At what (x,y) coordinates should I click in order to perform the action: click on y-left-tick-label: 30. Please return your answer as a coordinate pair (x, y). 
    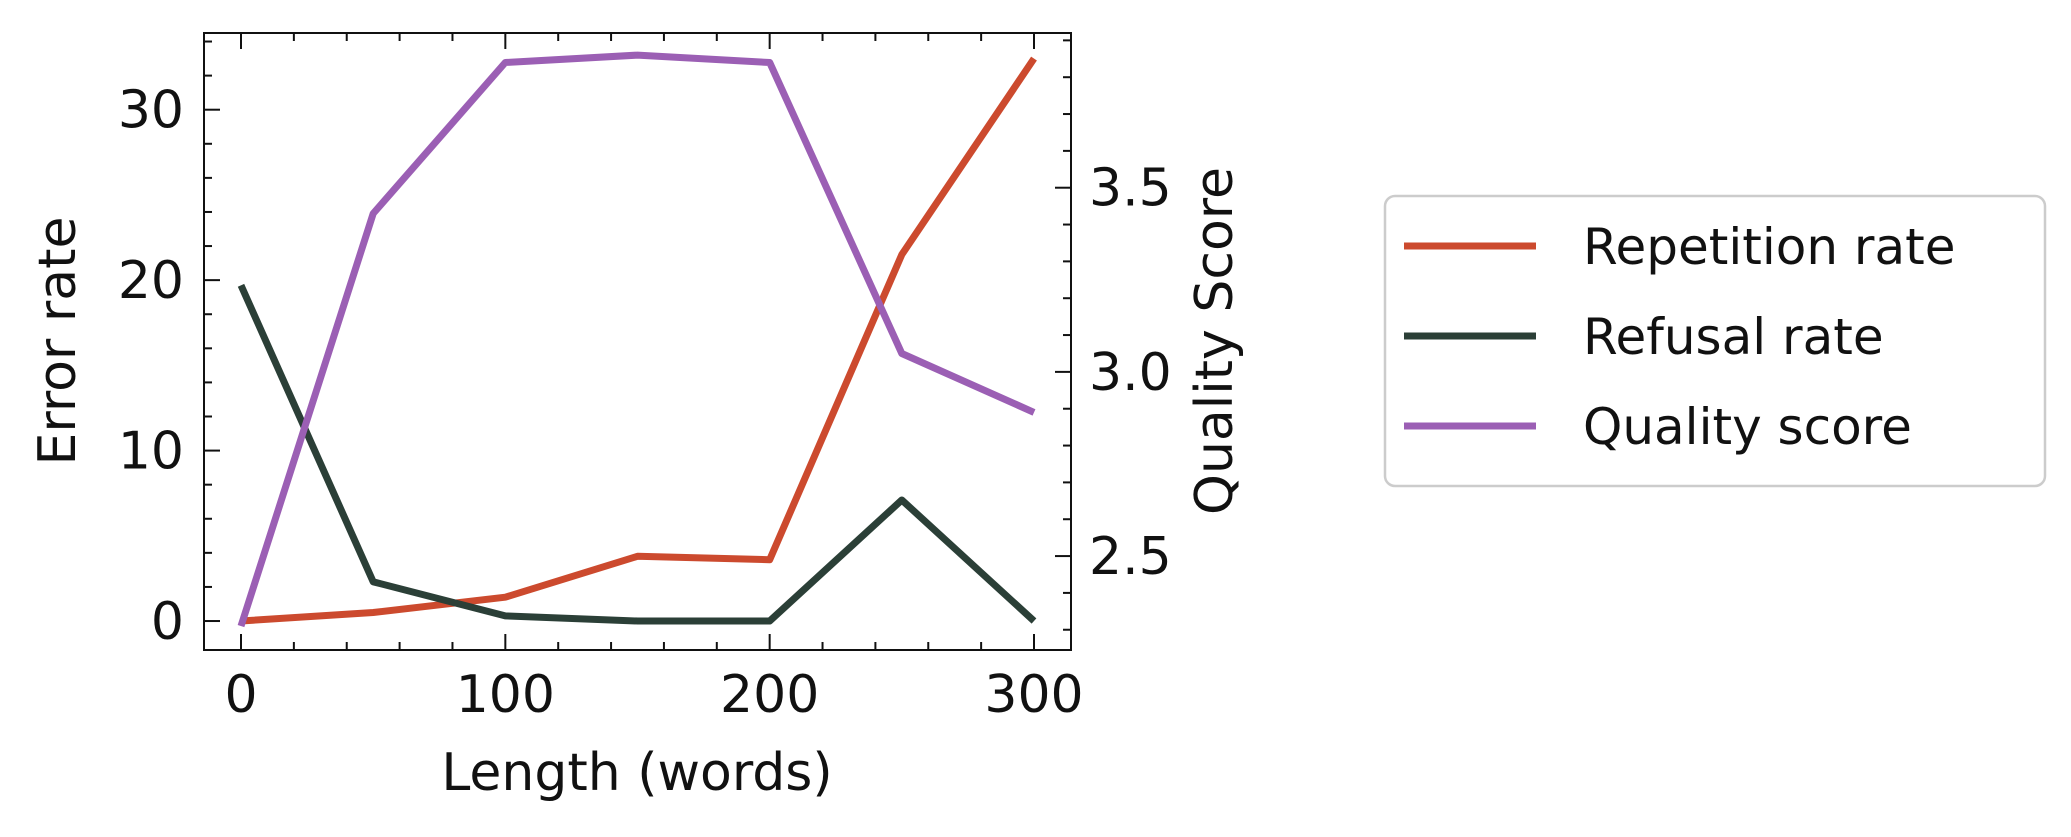
    Looking at the image, I should click on (151, 111).